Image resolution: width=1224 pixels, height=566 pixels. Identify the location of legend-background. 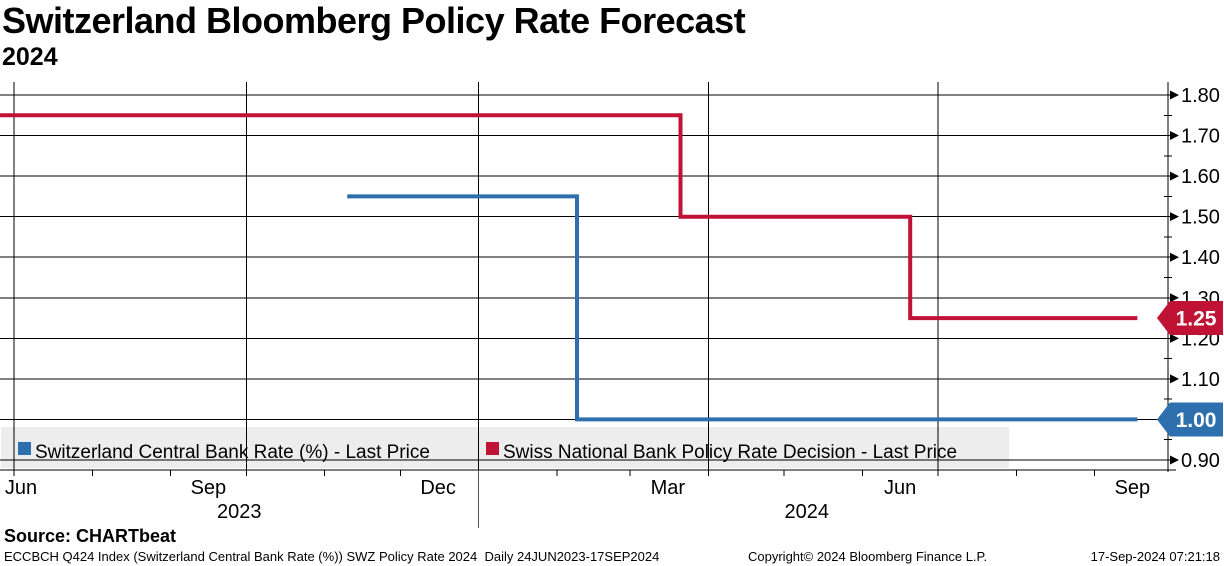
(505, 447).